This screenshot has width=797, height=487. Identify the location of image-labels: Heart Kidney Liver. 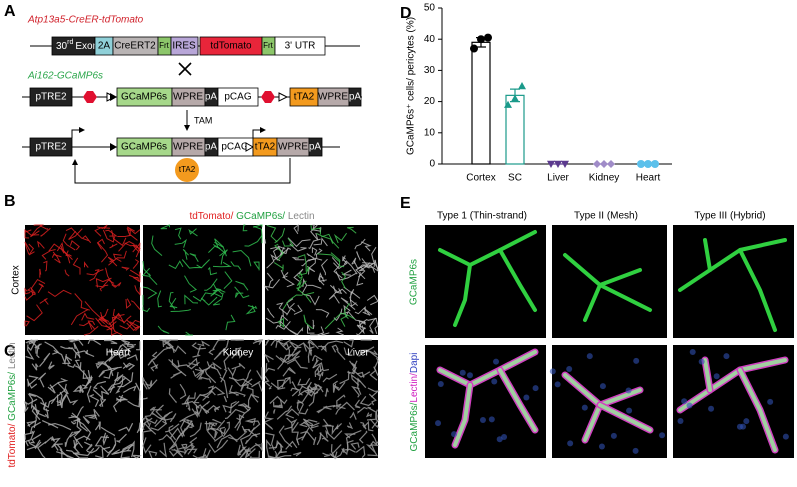
(238, 353).